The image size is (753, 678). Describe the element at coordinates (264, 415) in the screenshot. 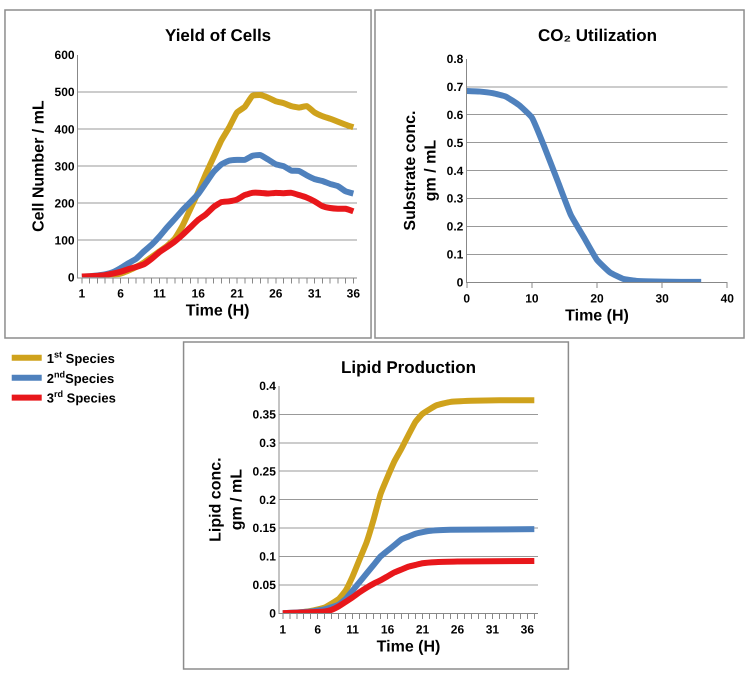

I see `y-tick-label: 0.35` at that location.